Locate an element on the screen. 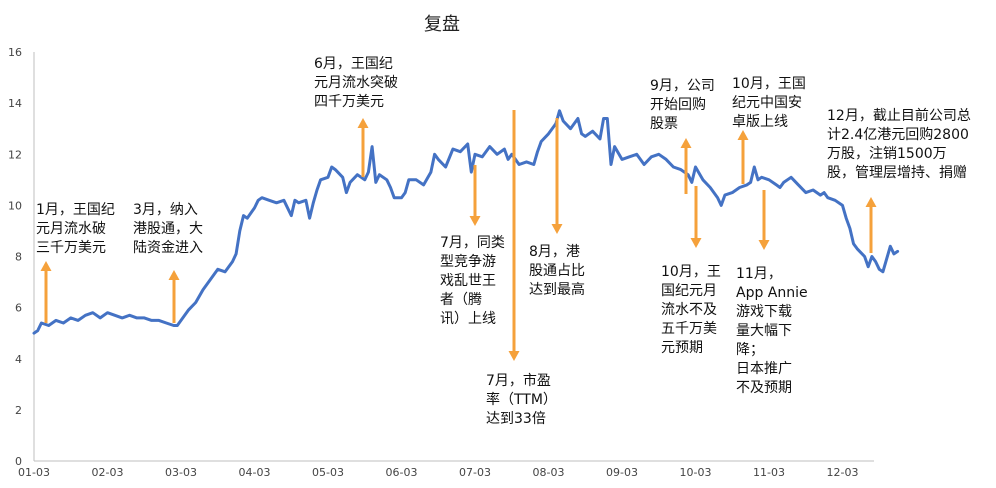 The width and height of the screenshot is (996, 488). y-tick-label: 16 is located at coordinates (15, 52).